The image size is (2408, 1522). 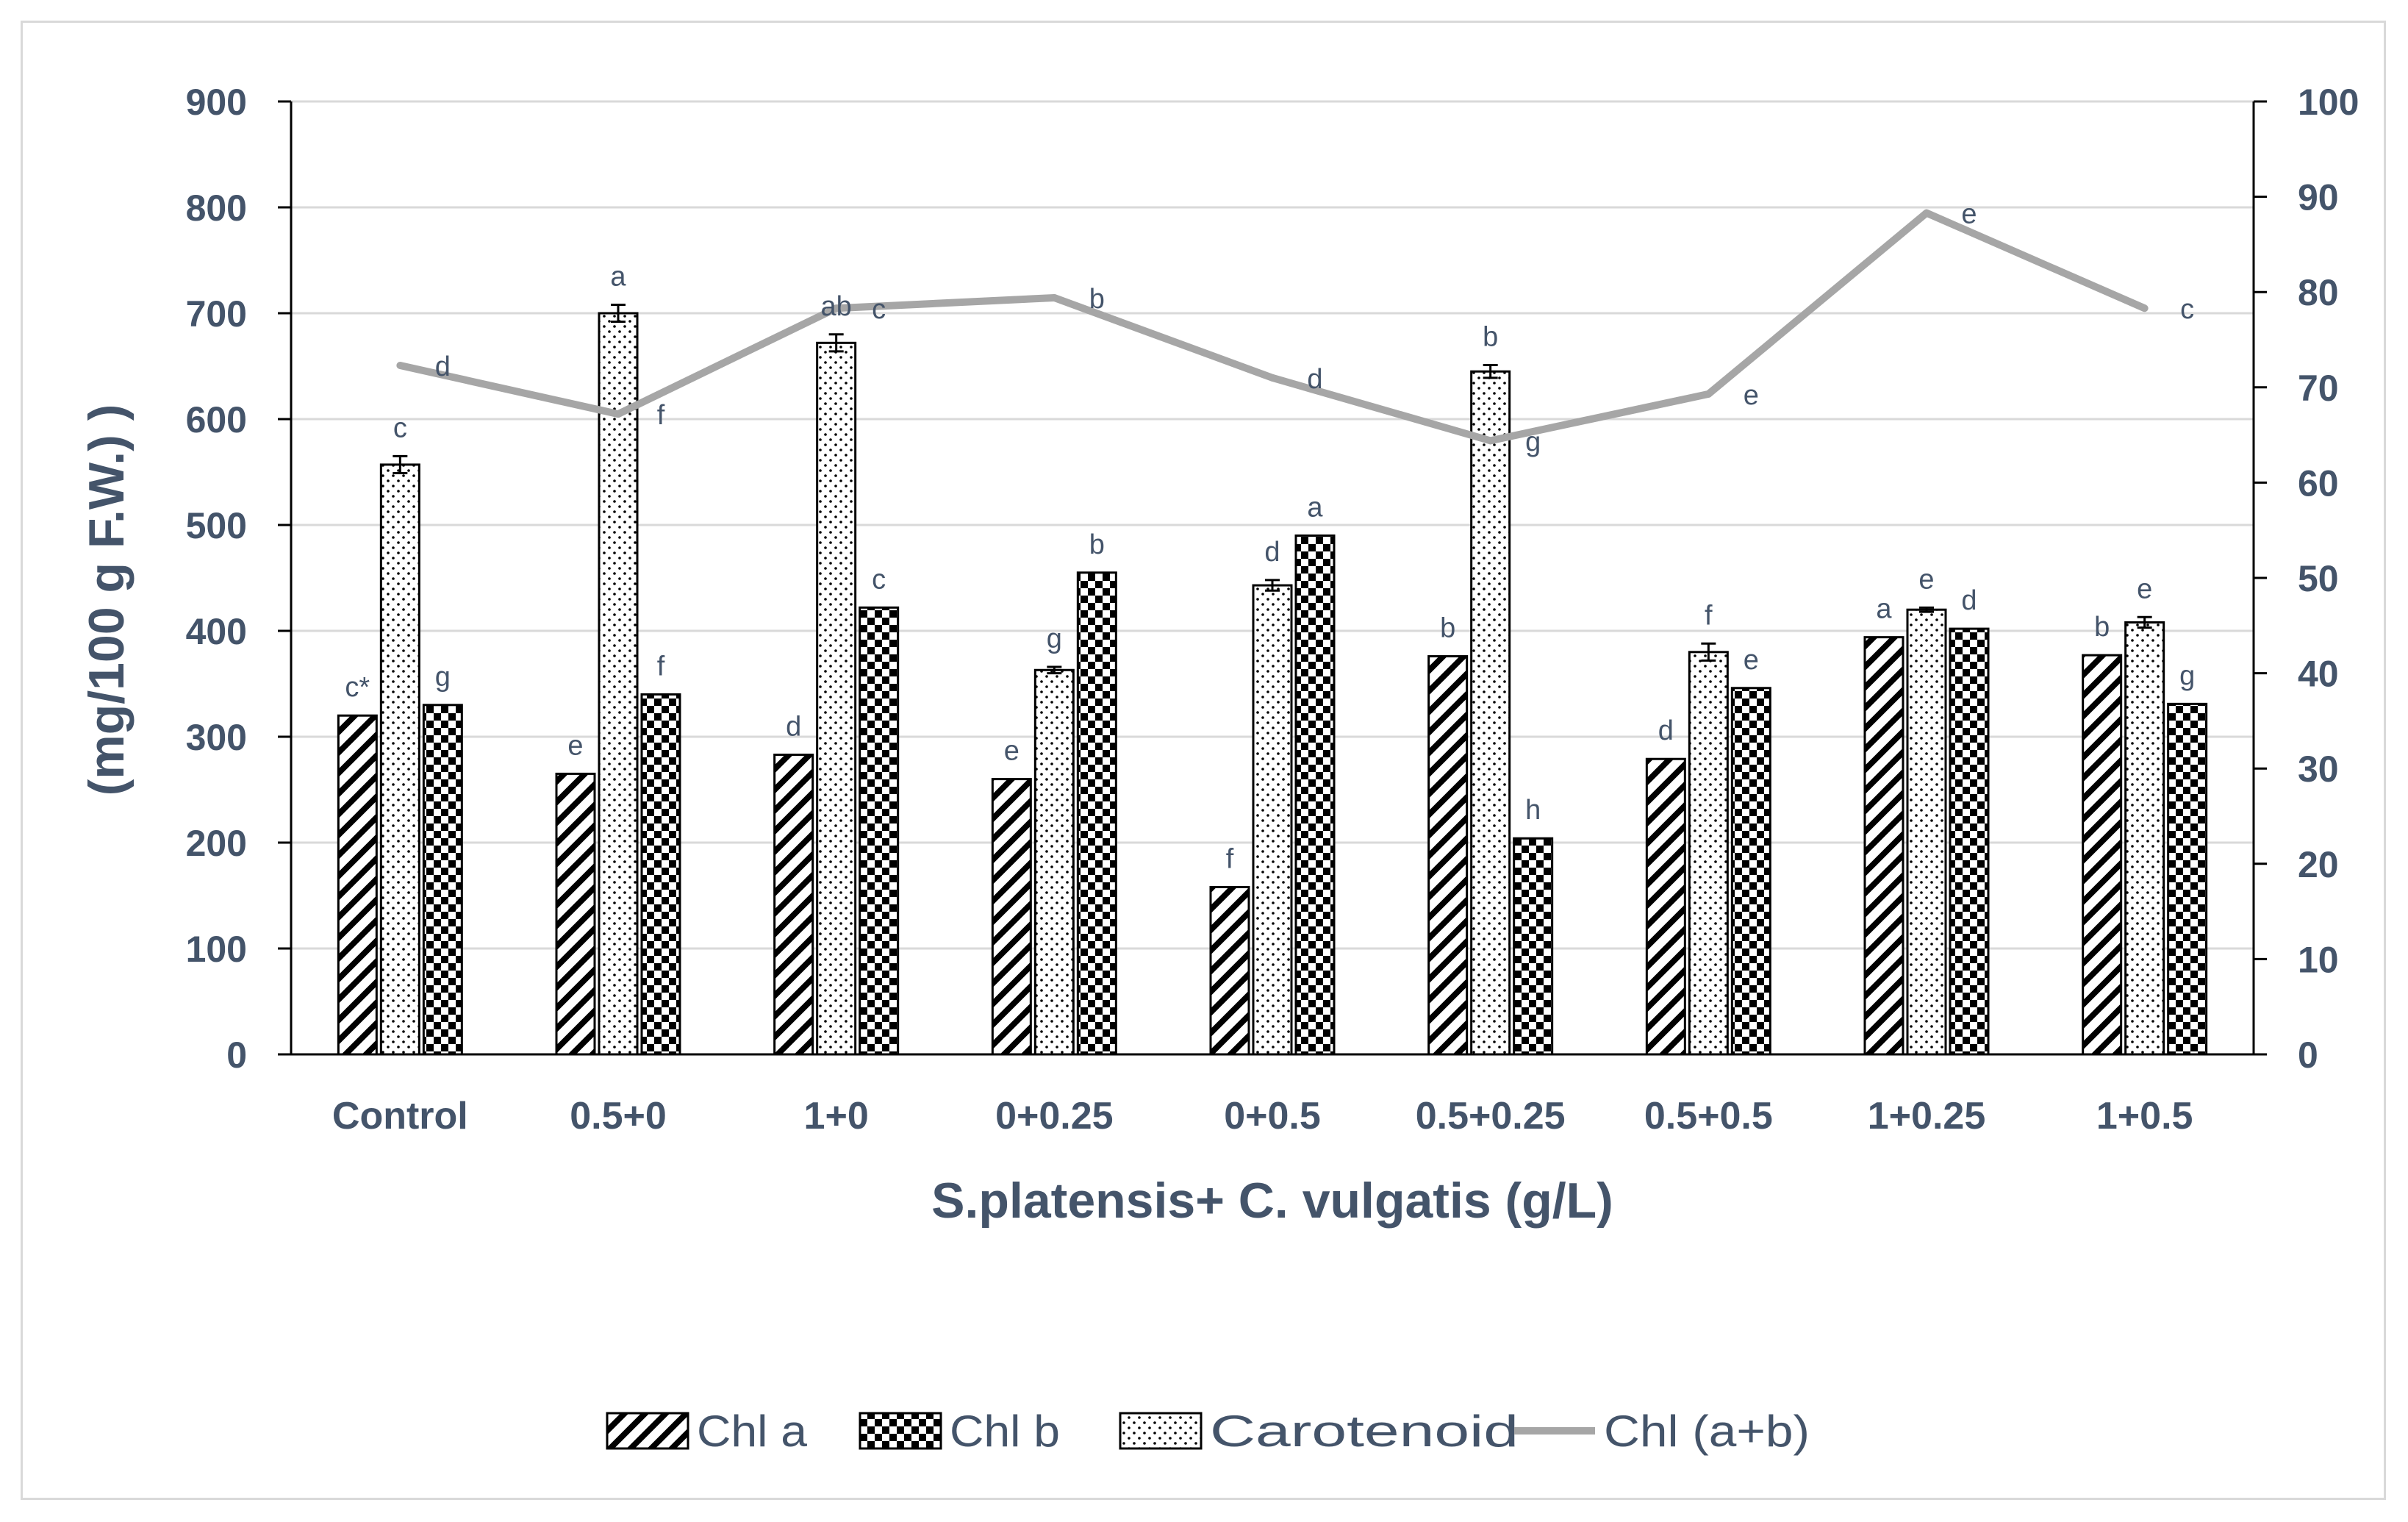 I want to click on significance-letter: ab, so click(x=836, y=306).